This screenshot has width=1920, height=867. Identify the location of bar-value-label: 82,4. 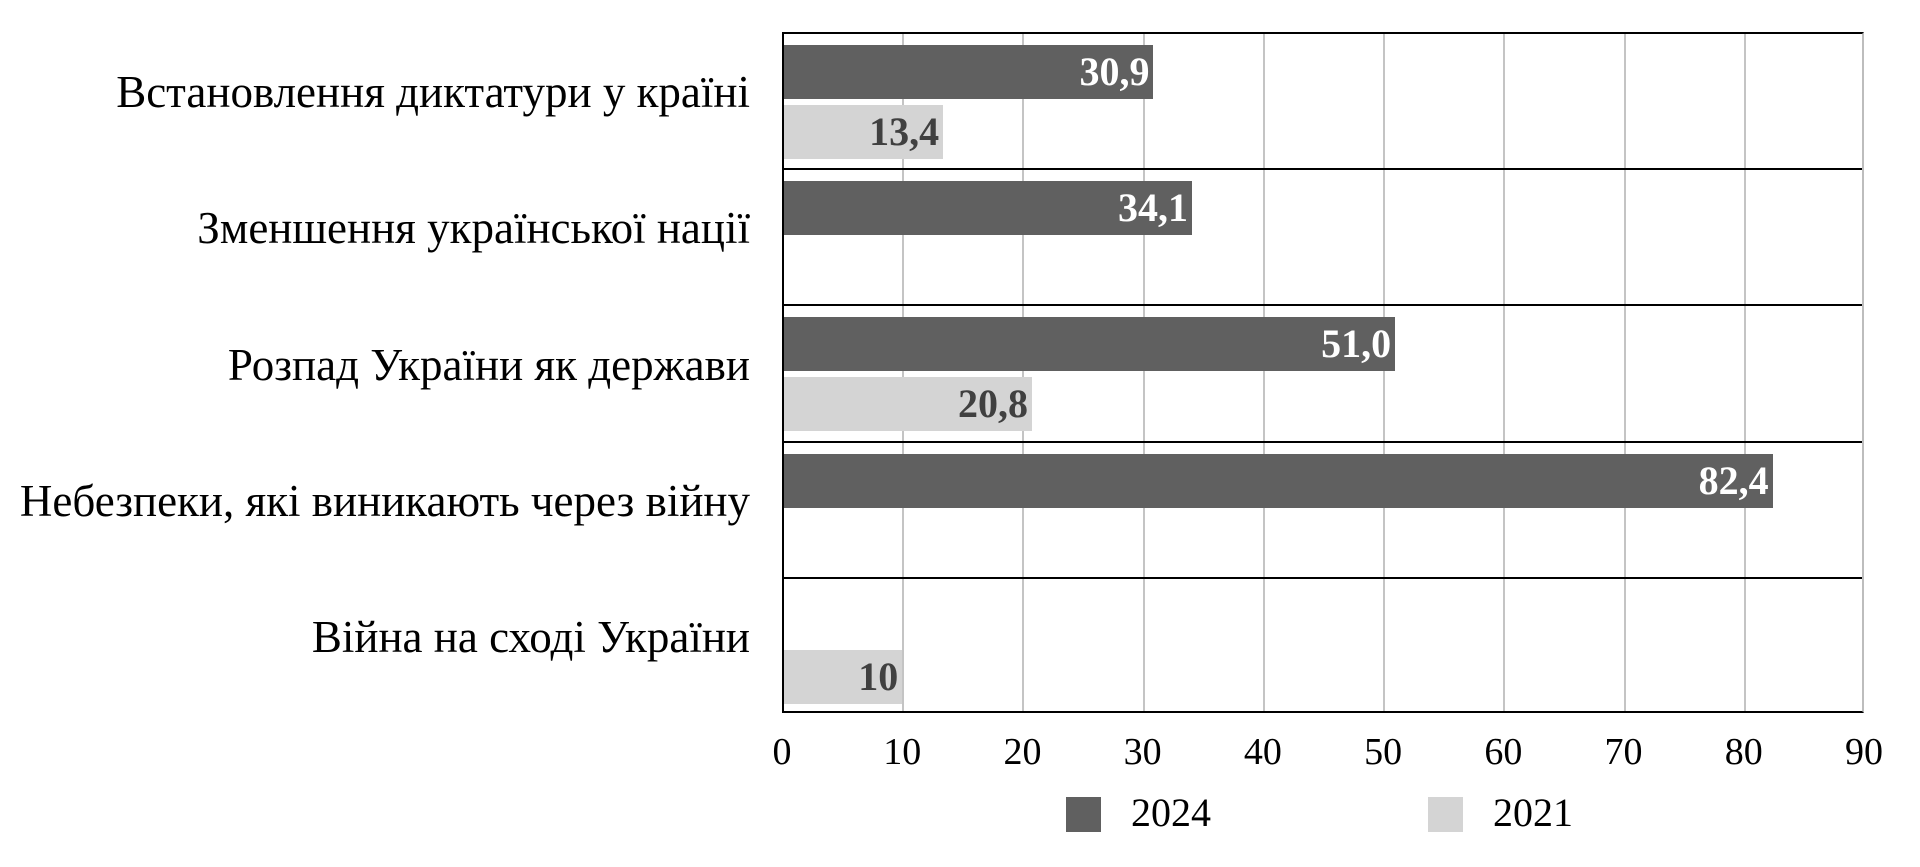
(1733, 480).